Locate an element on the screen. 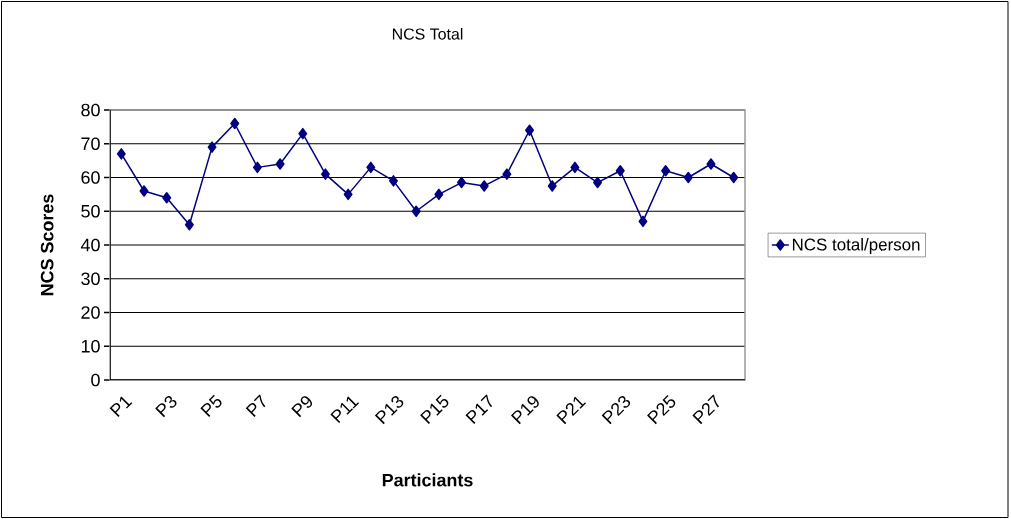 This screenshot has height=519, width=1011. y-tick-label: 80 is located at coordinates (90, 110).